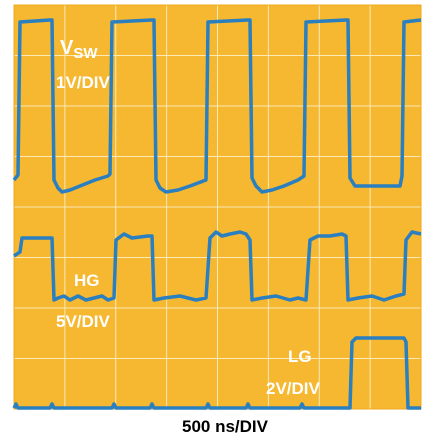  Describe the element at coordinates (67, 48) in the screenshot. I see `vsw-label-main: V` at that location.